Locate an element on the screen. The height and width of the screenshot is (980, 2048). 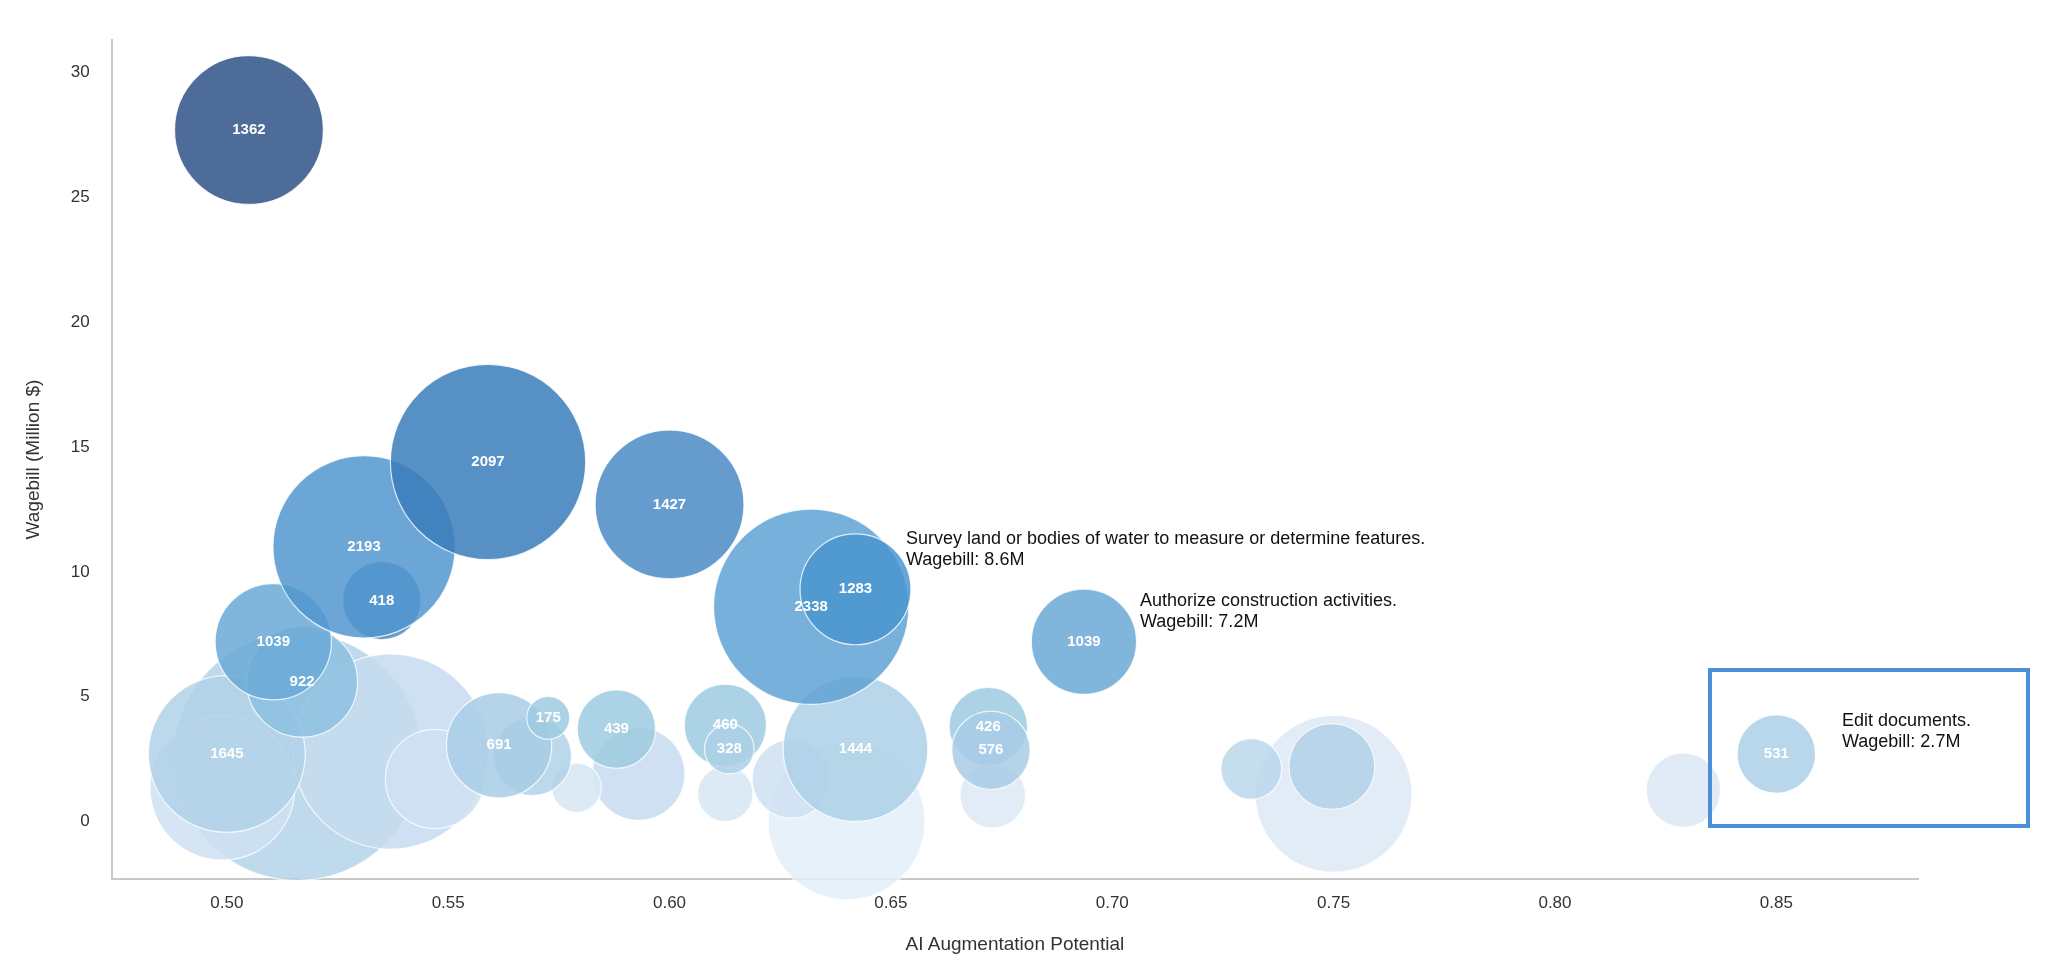
annotation: Survey land or bodies of water to measure or determine features. Wagebill: 8.6M is located at coordinates (1166, 548).